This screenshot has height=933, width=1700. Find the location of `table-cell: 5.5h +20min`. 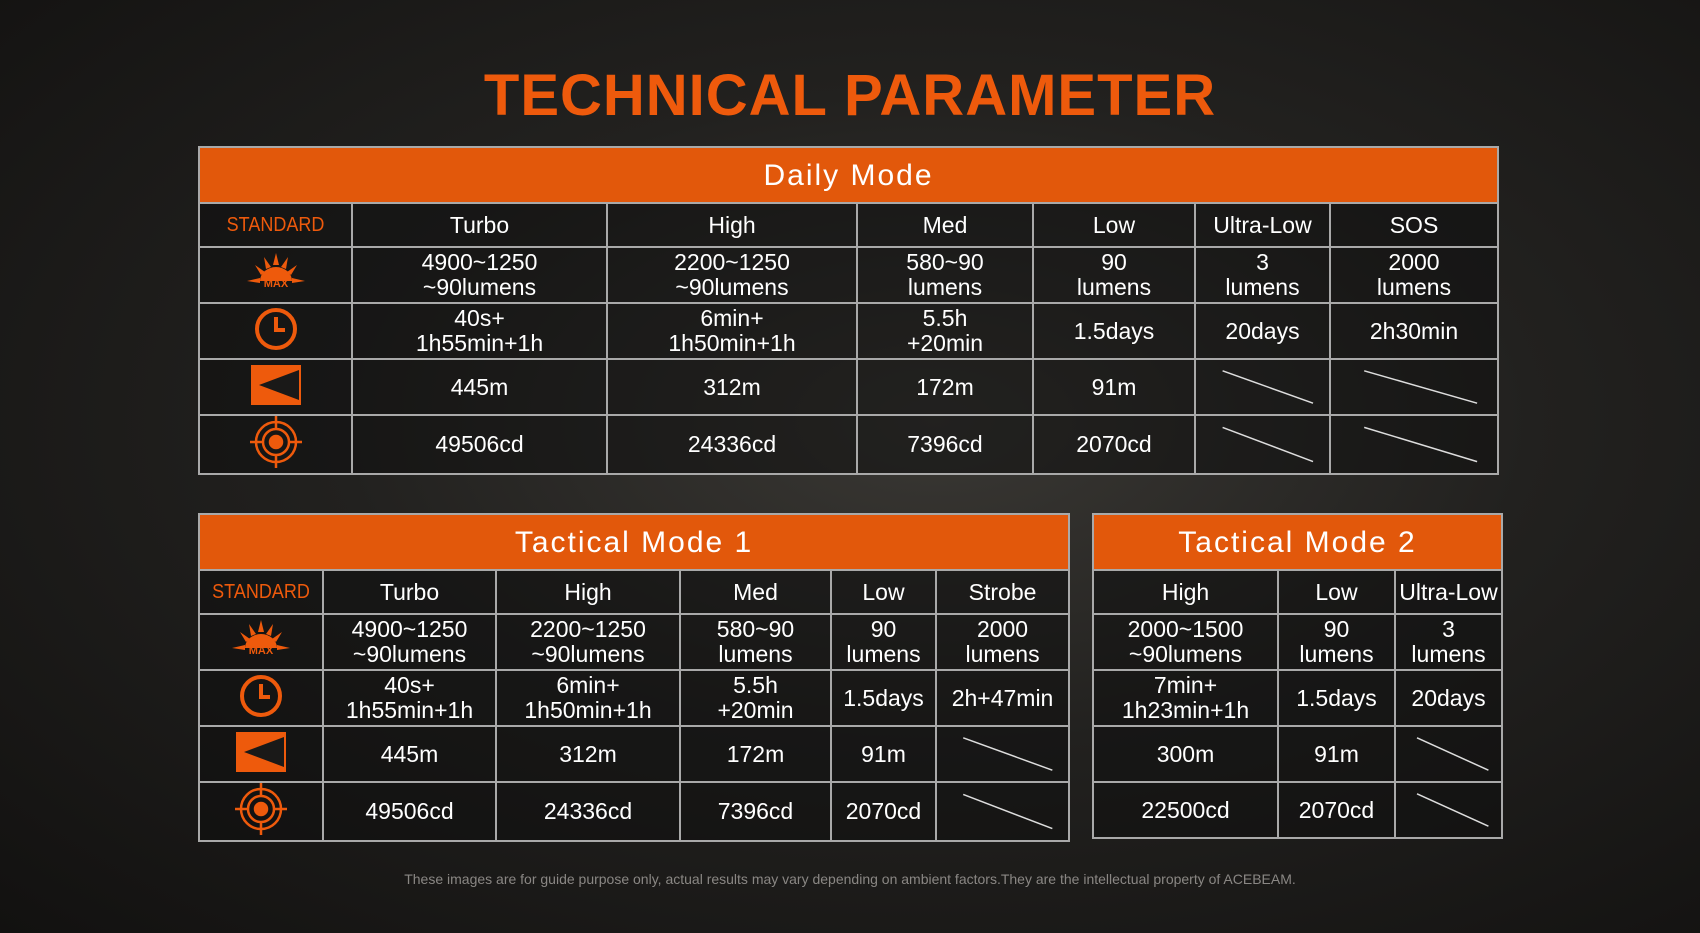

table-cell: 5.5h +20min is located at coordinates (945, 331).